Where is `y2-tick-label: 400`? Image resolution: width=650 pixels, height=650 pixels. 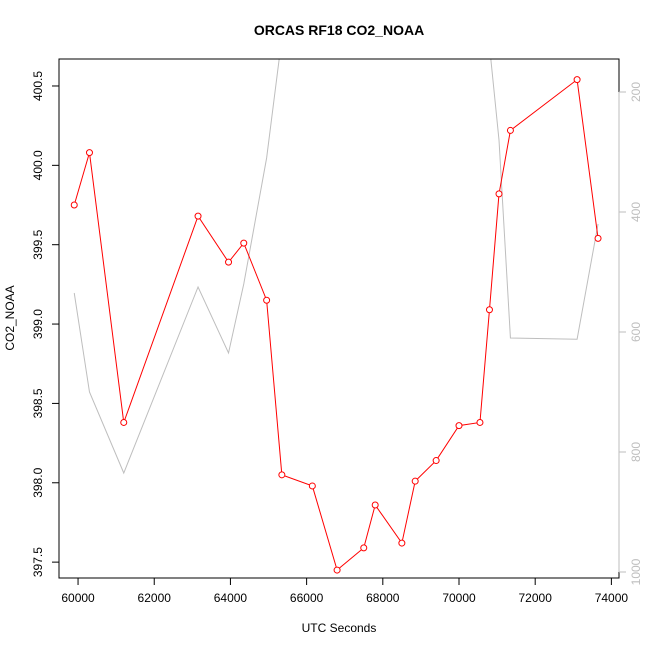 y2-tick-label: 400 is located at coordinates (636, 212).